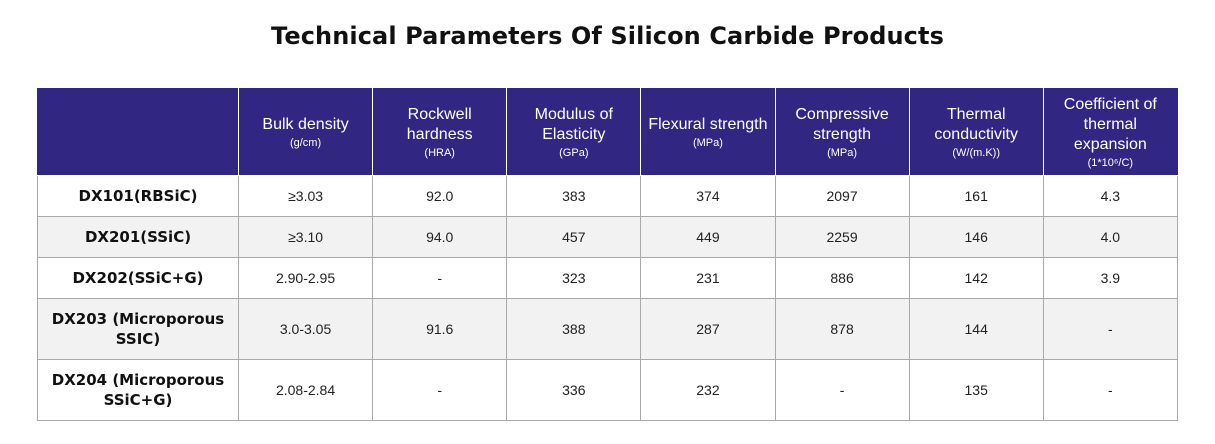 The height and width of the screenshot is (444, 1215). I want to click on table-cell: 2.08-2.84, so click(305, 390).